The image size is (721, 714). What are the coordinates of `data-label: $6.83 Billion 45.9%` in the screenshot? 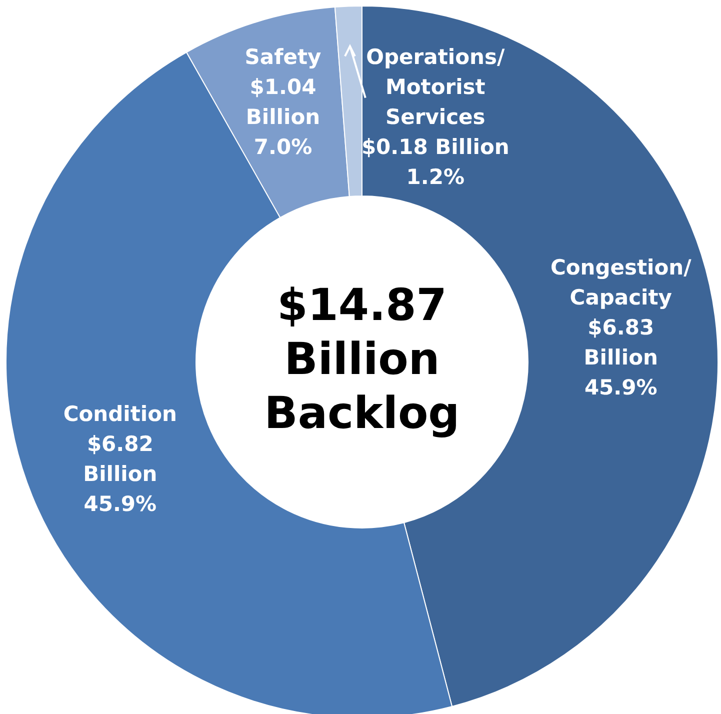 It's located at (621, 357).